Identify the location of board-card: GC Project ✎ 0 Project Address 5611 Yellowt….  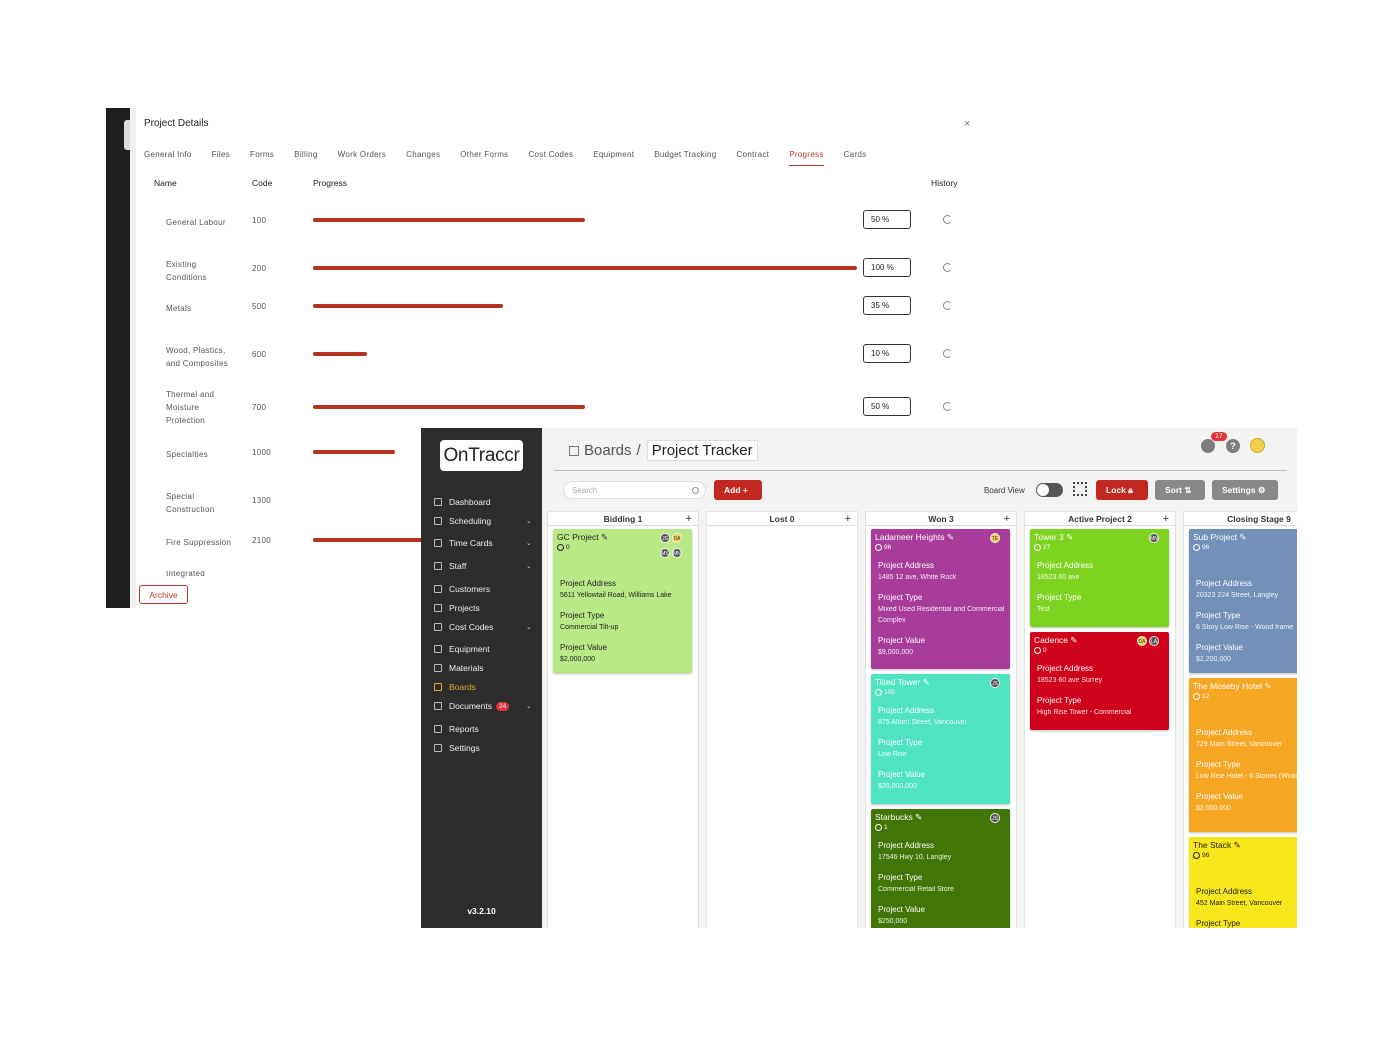
(622, 601).